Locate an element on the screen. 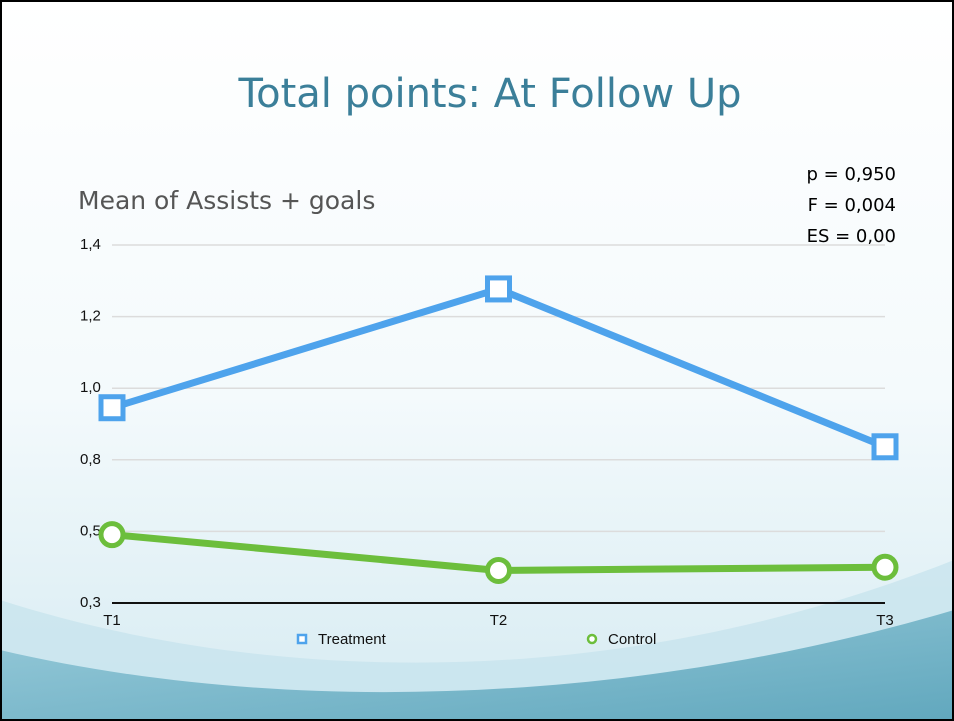  x-tick-label: T1 is located at coordinates (112, 620).